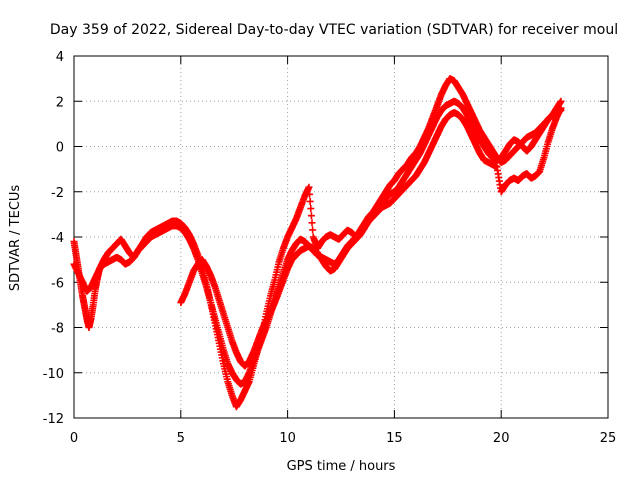 Image resolution: width=640 pixels, height=480 pixels. What do you see at coordinates (501, 438) in the screenshot?
I see `x-tick-label: 20` at bounding box center [501, 438].